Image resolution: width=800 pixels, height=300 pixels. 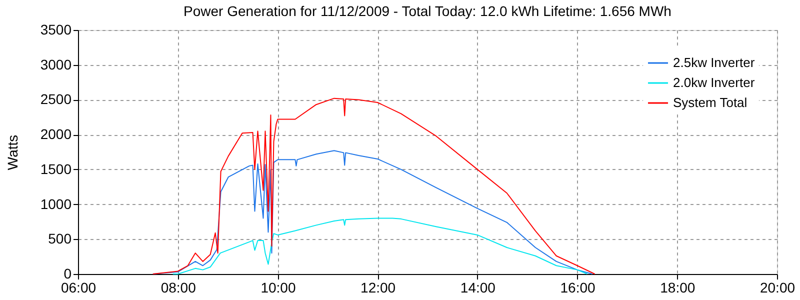 I want to click on line-series, so click(x=380, y=246).